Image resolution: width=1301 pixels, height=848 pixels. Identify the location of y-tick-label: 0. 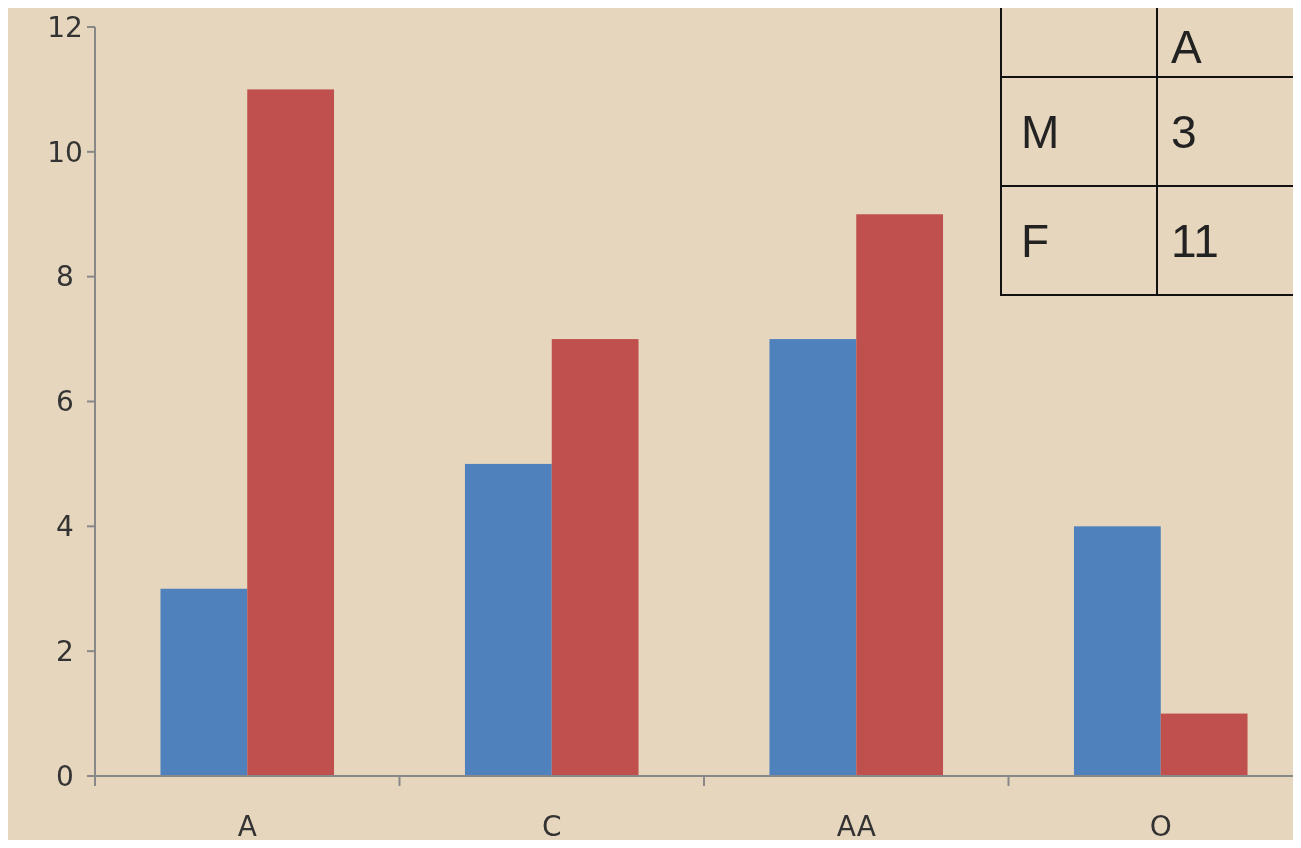
(65, 776).